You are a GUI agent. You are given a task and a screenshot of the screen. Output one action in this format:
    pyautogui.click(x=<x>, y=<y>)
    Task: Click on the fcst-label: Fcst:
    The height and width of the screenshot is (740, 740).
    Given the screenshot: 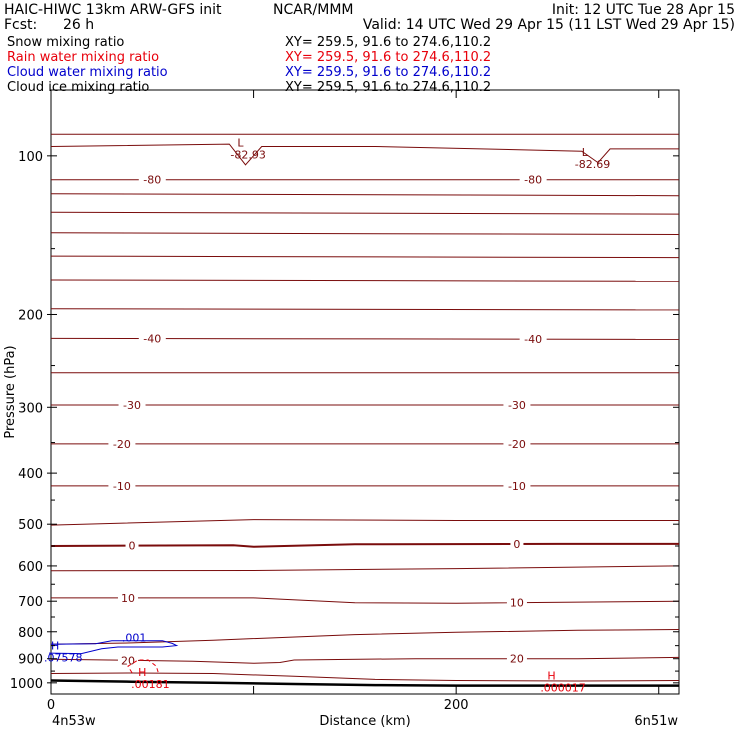 What is the action you would take?
    pyautogui.click(x=20, y=25)
    